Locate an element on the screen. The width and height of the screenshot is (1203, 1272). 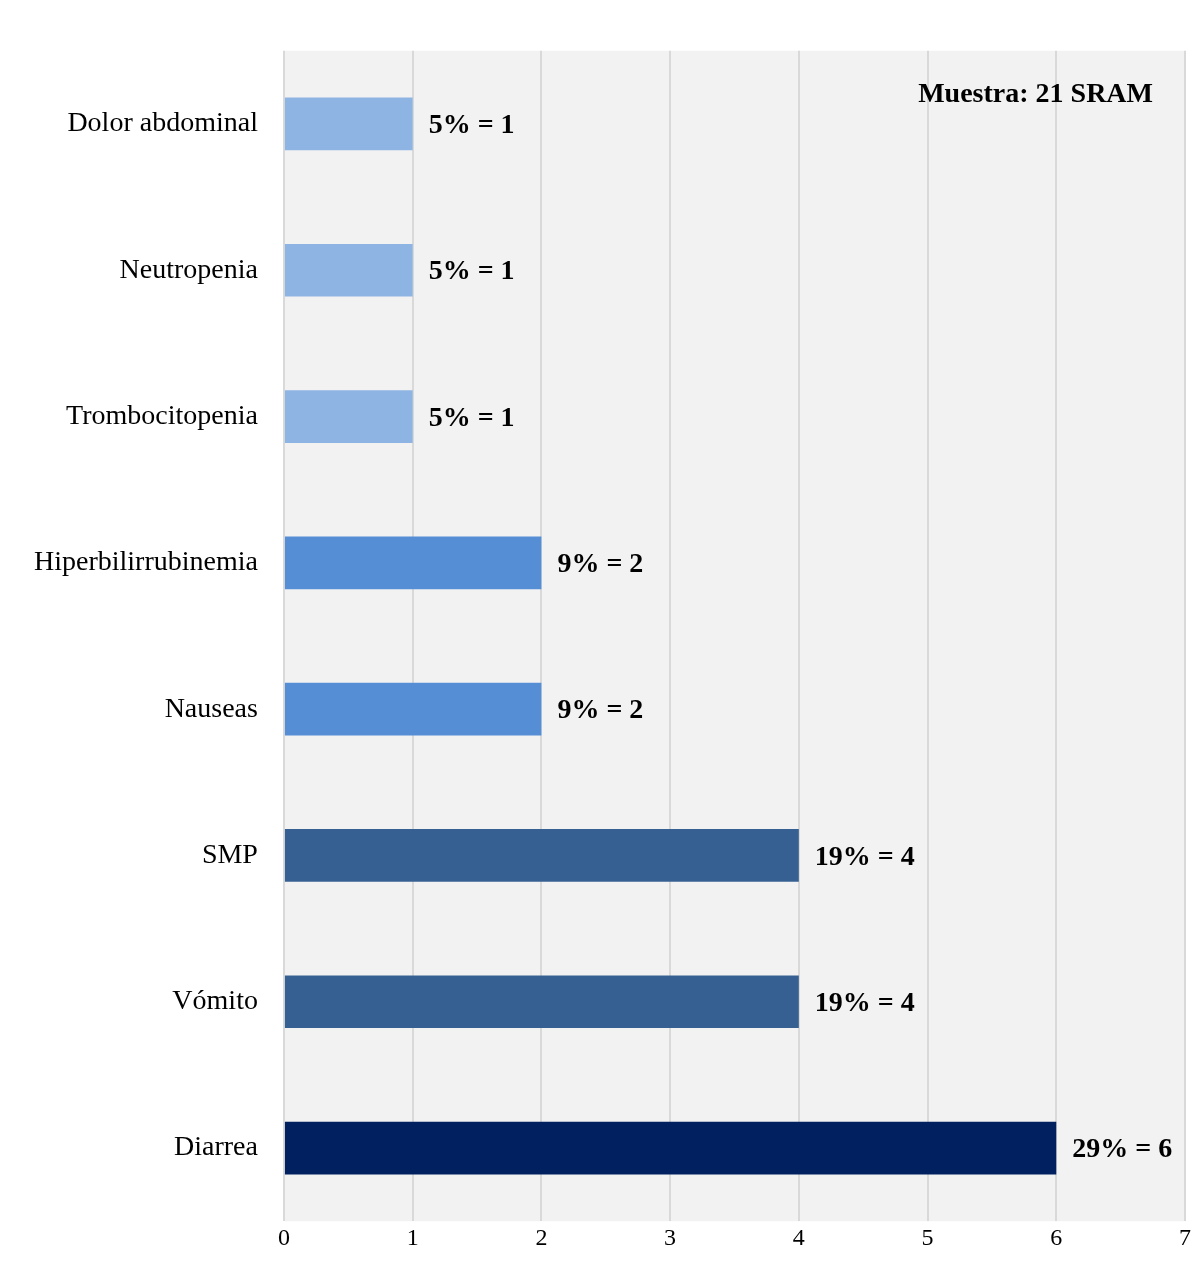
x-tick-label: 1 is located at coordinates (412, 1236).